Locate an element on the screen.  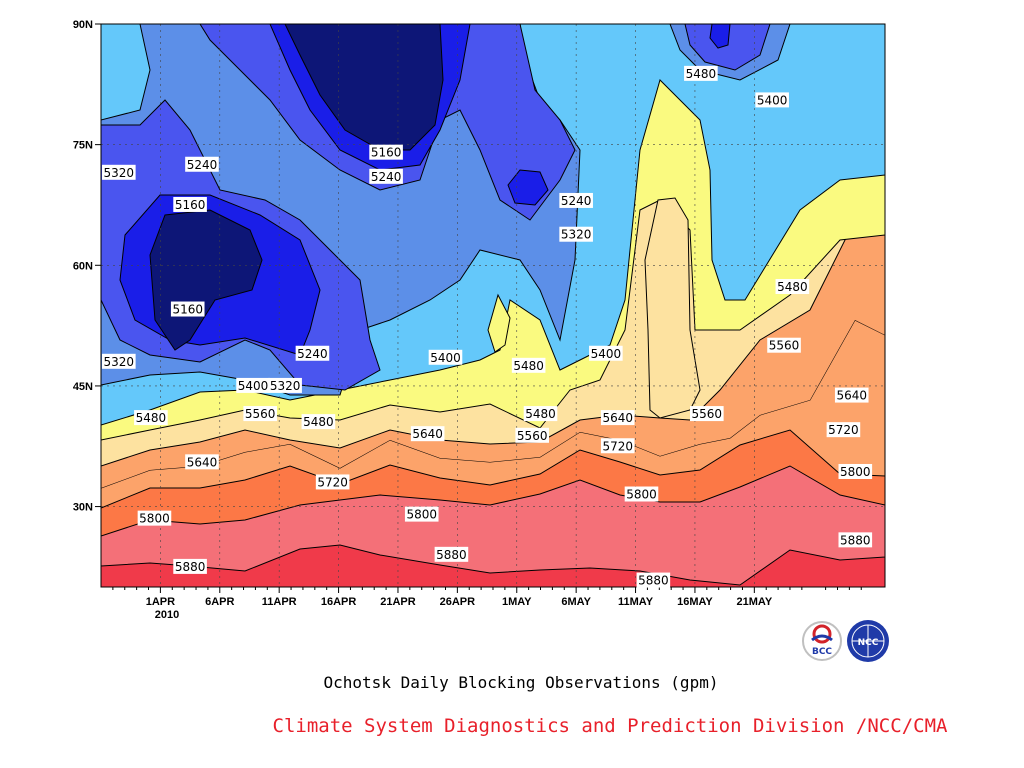
y-tick-label: 45N is located at coordinates (83, 387).